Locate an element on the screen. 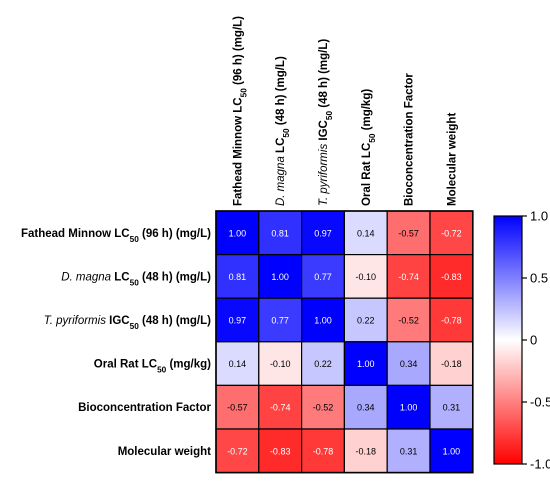 The width and height of the screenshot is (550, 484). colorbar-tick-label: 0.5 is located at coordinates (539, 278).